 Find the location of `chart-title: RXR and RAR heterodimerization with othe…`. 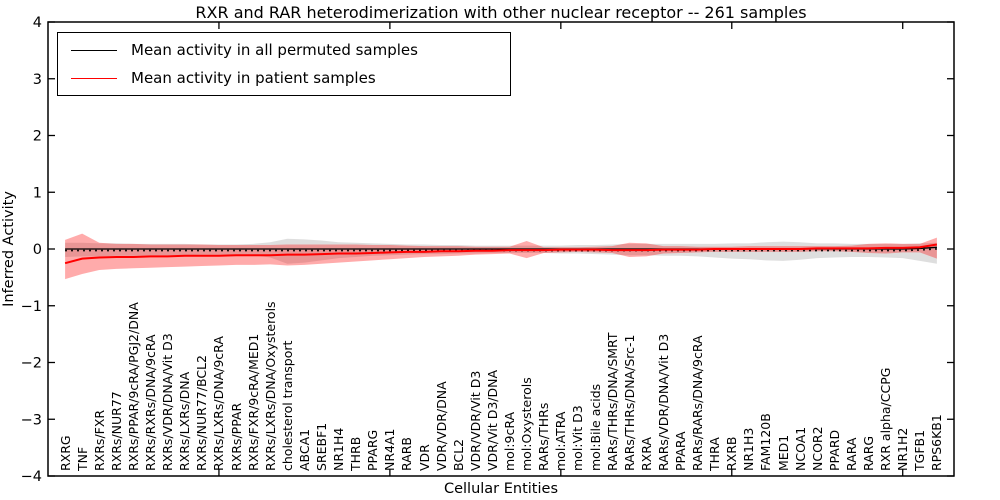

chart-title: RXR and RAR heterodimerization with othe… is located at coordinates (501, 12).